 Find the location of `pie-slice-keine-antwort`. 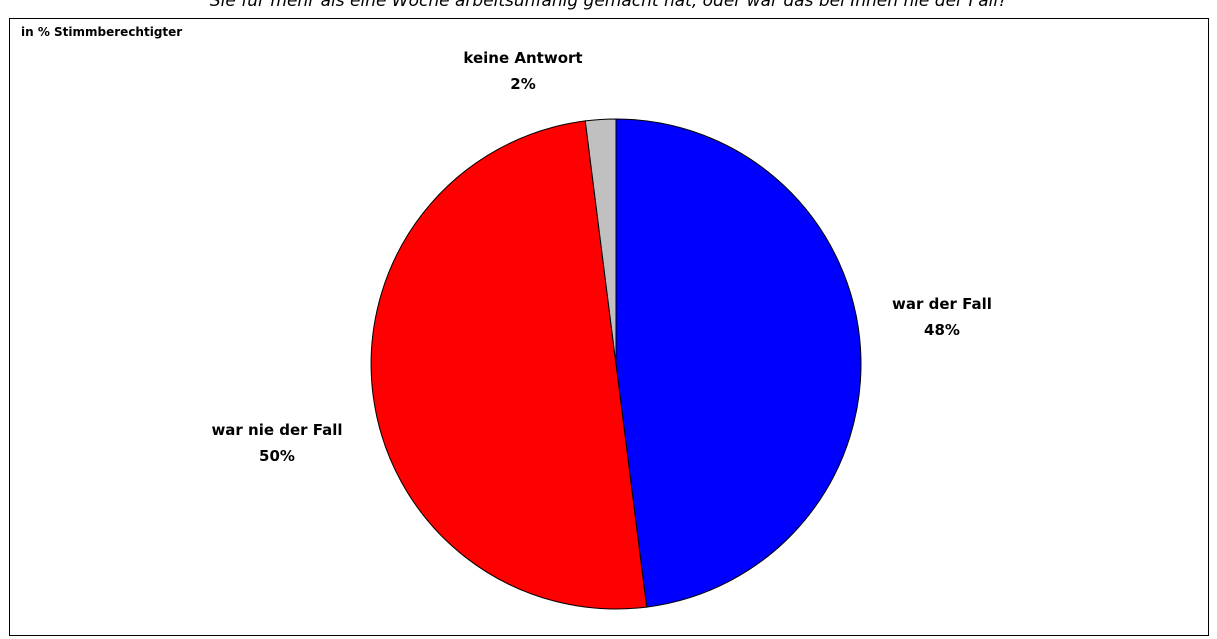

pie-slice-keine-antwort is located at coordinates (600, 241).